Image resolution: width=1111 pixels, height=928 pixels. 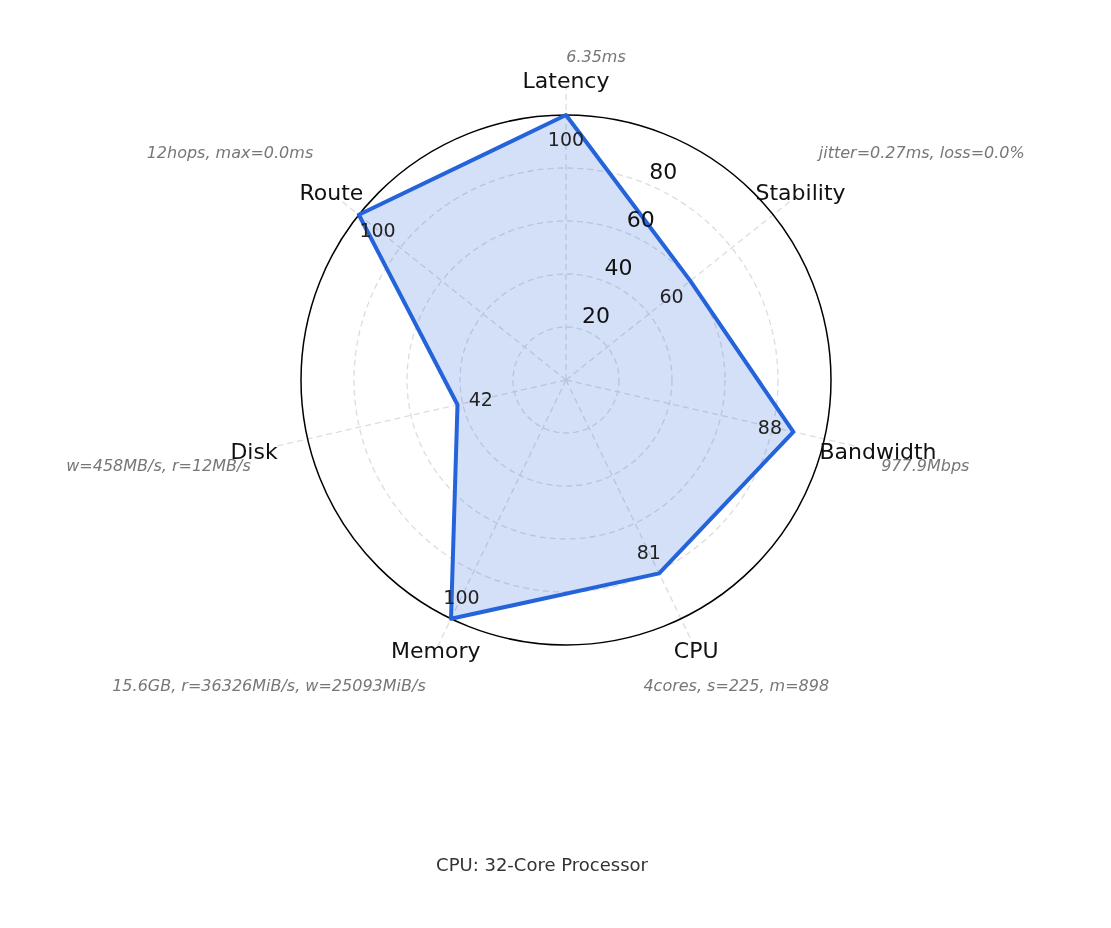 I want to click on text: 15.6GB, r=36326MiB/s, w=25093MiB/s, so click(x=269, y=685).